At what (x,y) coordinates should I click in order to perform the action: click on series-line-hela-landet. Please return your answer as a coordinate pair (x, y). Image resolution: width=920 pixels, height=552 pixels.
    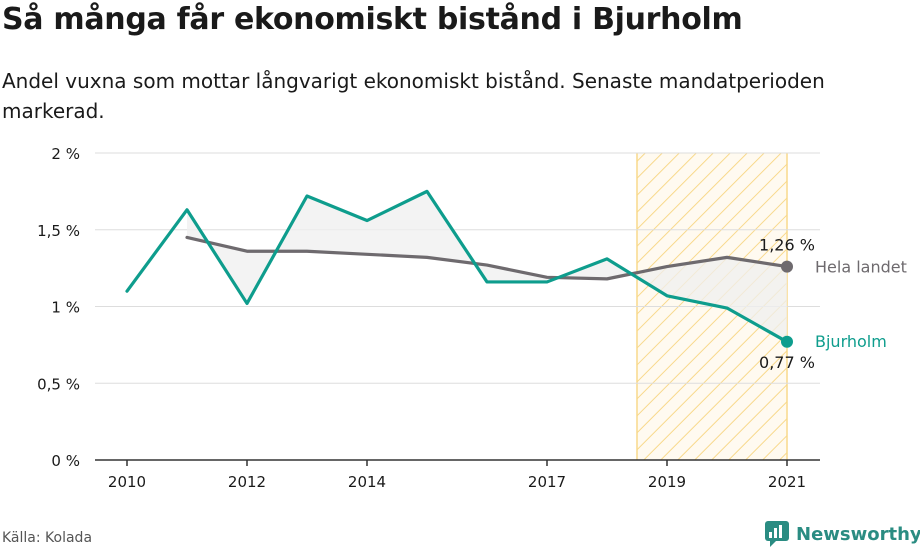
    Looking at the image, I should click on (487, 258).